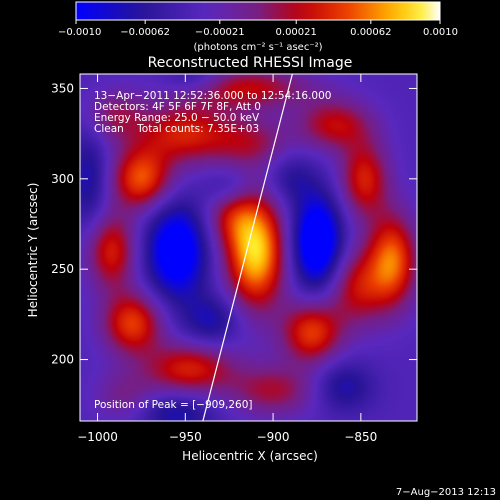 The image size is (500, 500). What do you see at coordinates (176, 129) in the screenshot?
I see `annotation-clean: Clean Total counts: 7.35E+03` at bounding box center [176, 129].